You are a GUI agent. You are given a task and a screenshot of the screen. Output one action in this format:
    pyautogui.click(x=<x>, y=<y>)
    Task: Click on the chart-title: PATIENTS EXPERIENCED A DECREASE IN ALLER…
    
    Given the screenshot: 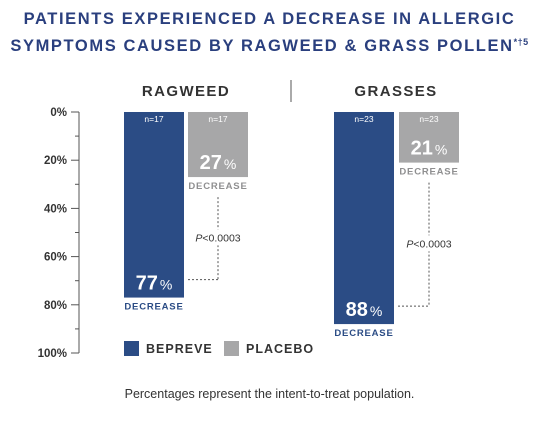 What is the action you would take?
    pyautogui.click(x=269, y=33)
    